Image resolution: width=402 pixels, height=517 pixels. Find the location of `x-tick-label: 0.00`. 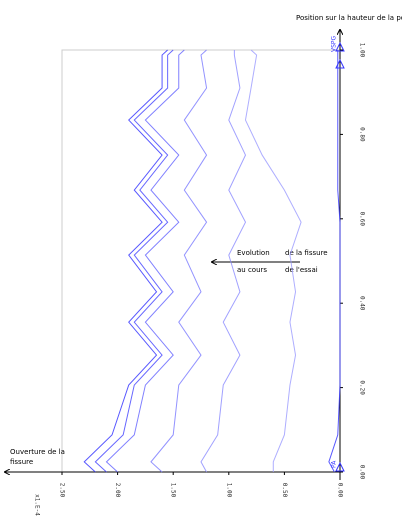

x-tick-label: 0.00 is located at coordinates (340, 490).